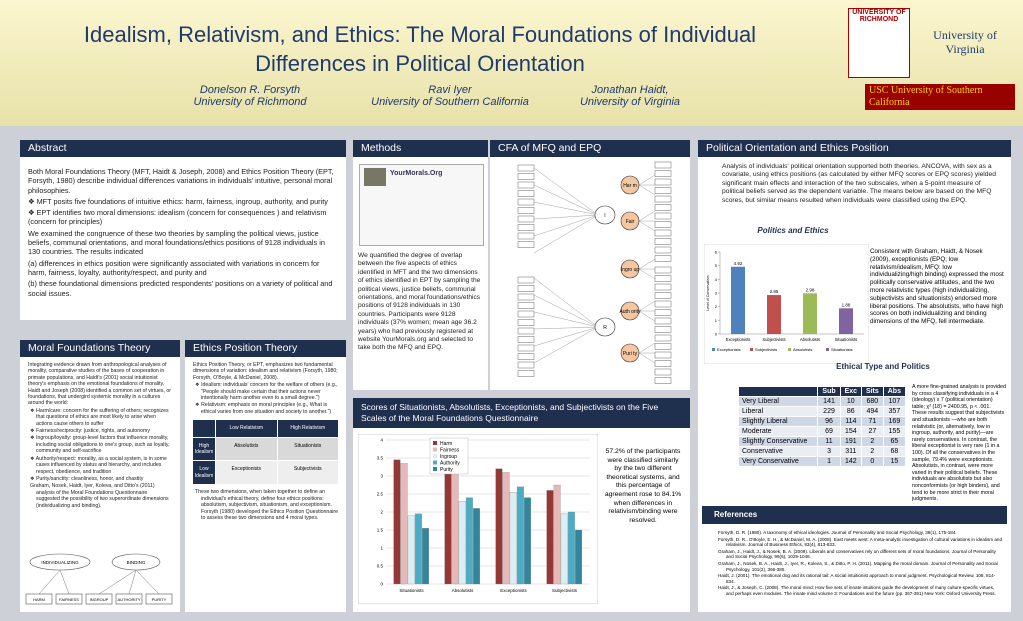 Image resolution: width=1023 pixels, height=621 pixels. Describe the element at coordinates (605, 328) in the screenshot. I see `node-label: R` at that location.